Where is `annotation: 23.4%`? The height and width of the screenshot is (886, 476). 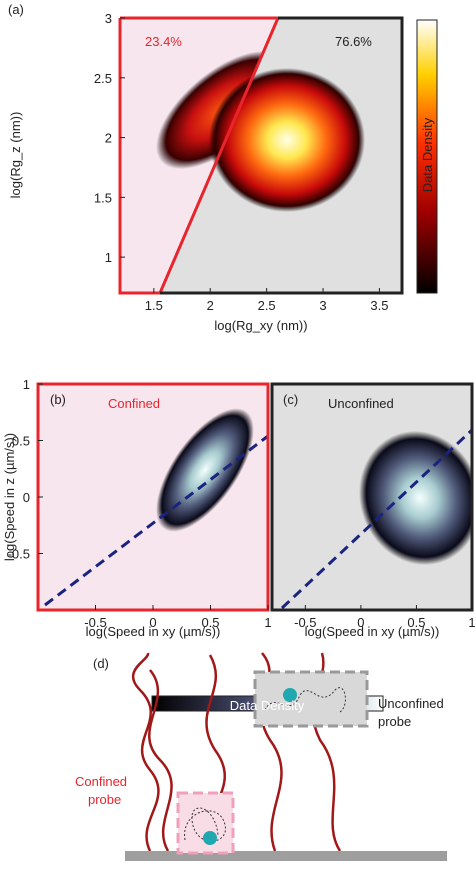
annotation: 23.4% is located at coordinates (163, 41).